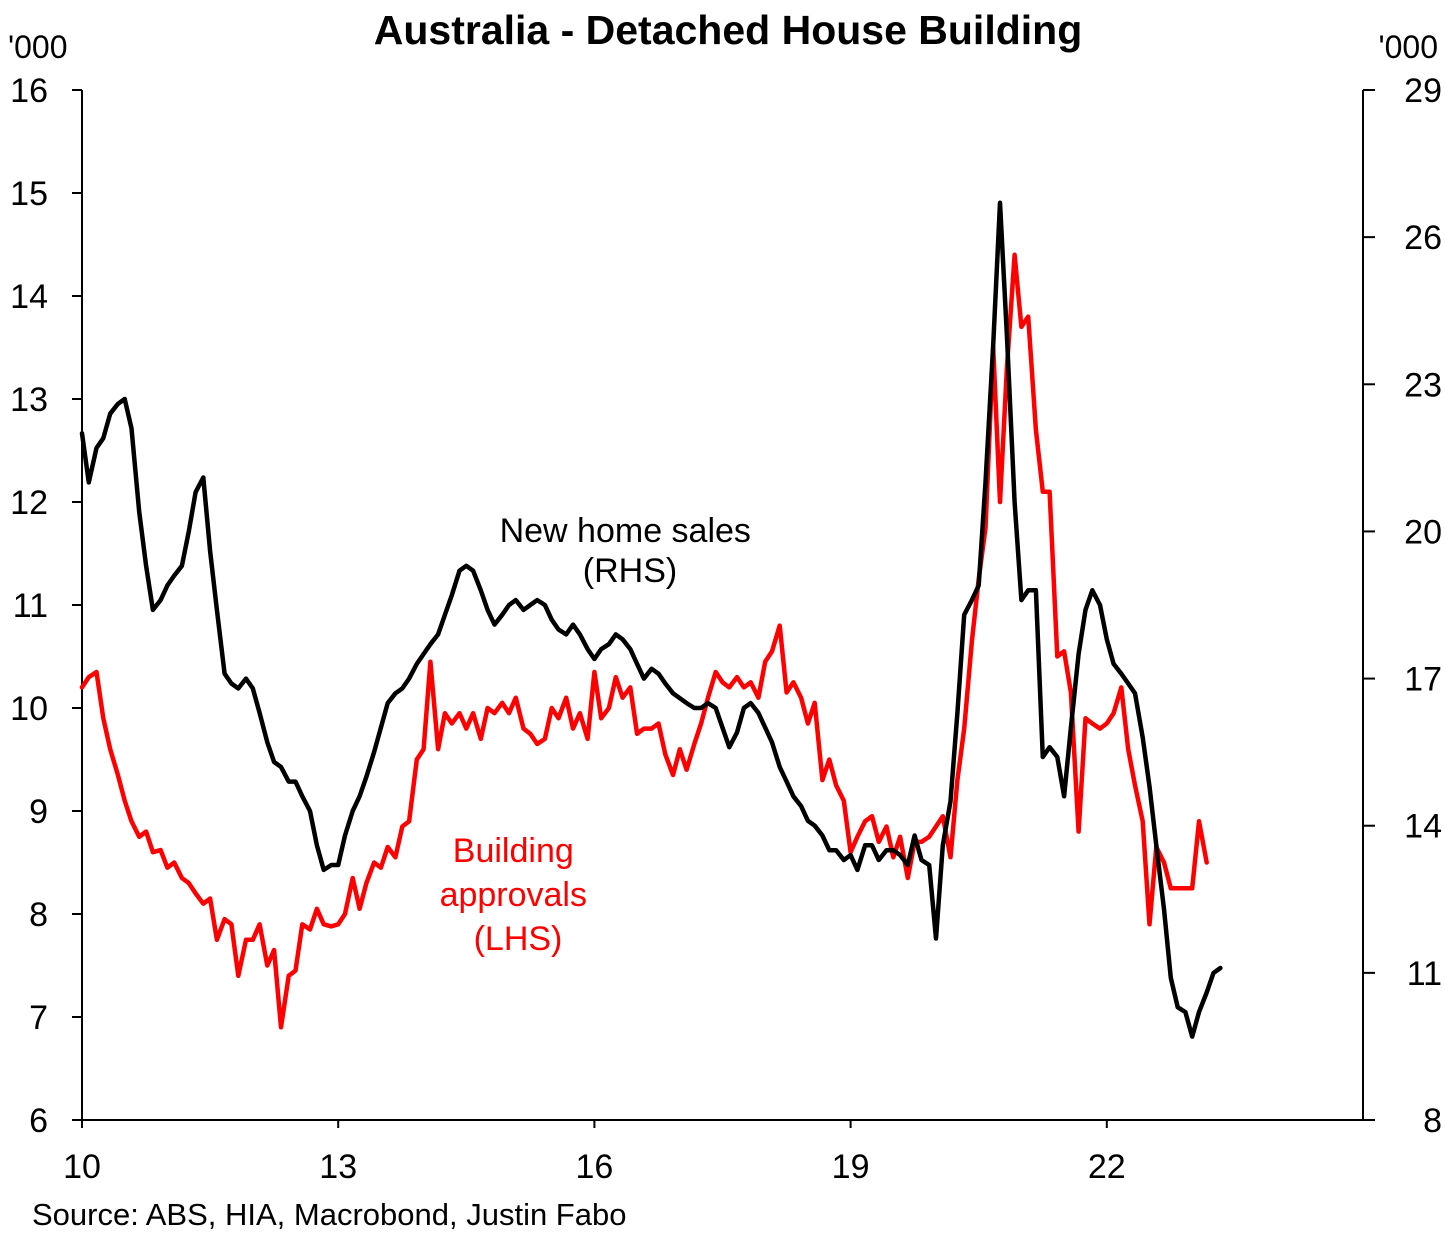  What do you see at coordinates (594, 1167) in the screenshot?
I see `x-tick-label: 16` at bounding box center [594, 1167].